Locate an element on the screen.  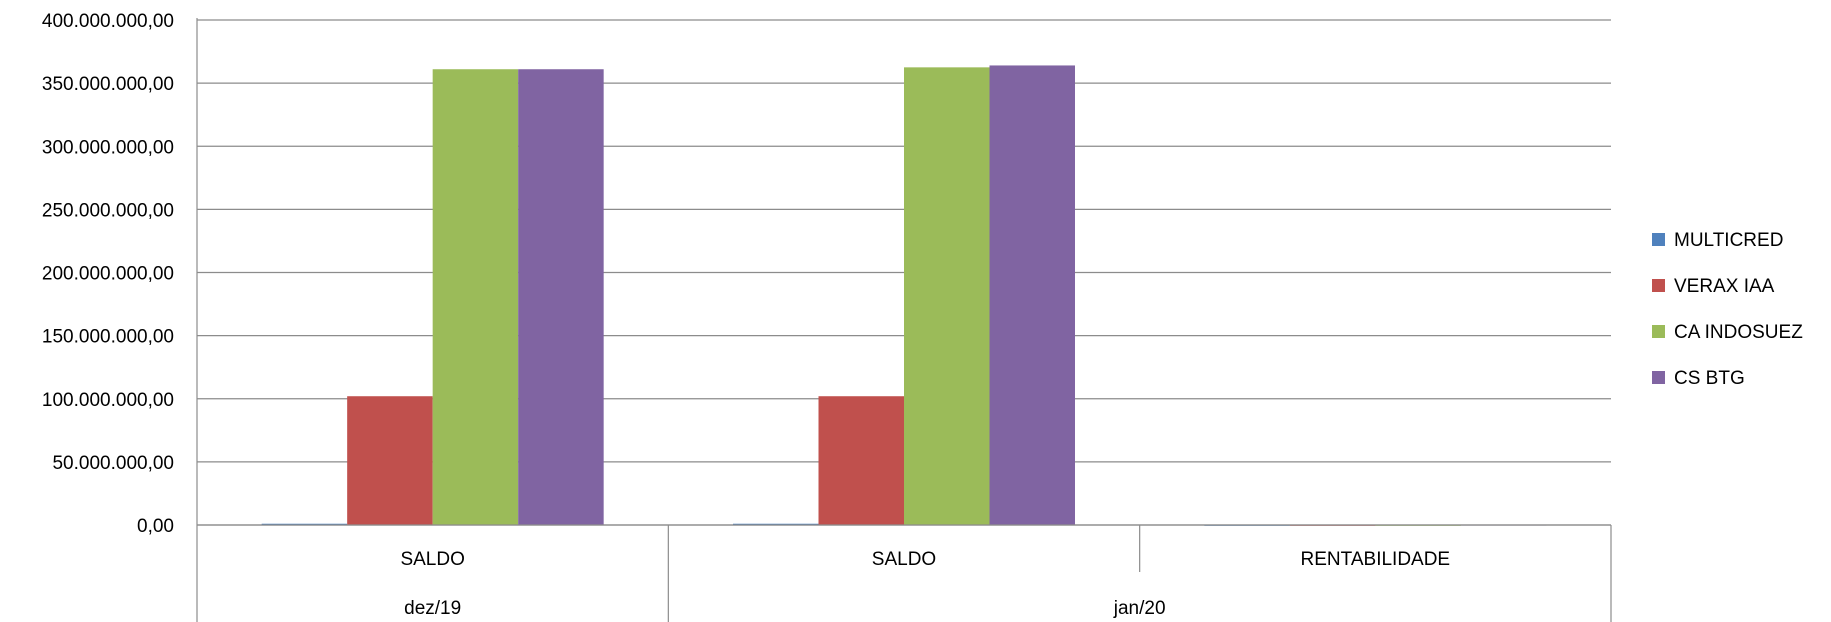
legend-label: VERAX IAA is located at coordinates (1724, 286).